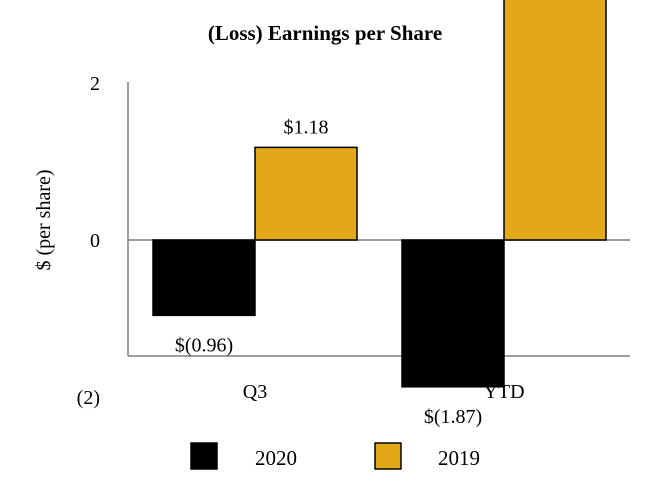 This screenshot has height=500, width=650. I want to click on y-tick-label: 2, so click(95, 84).